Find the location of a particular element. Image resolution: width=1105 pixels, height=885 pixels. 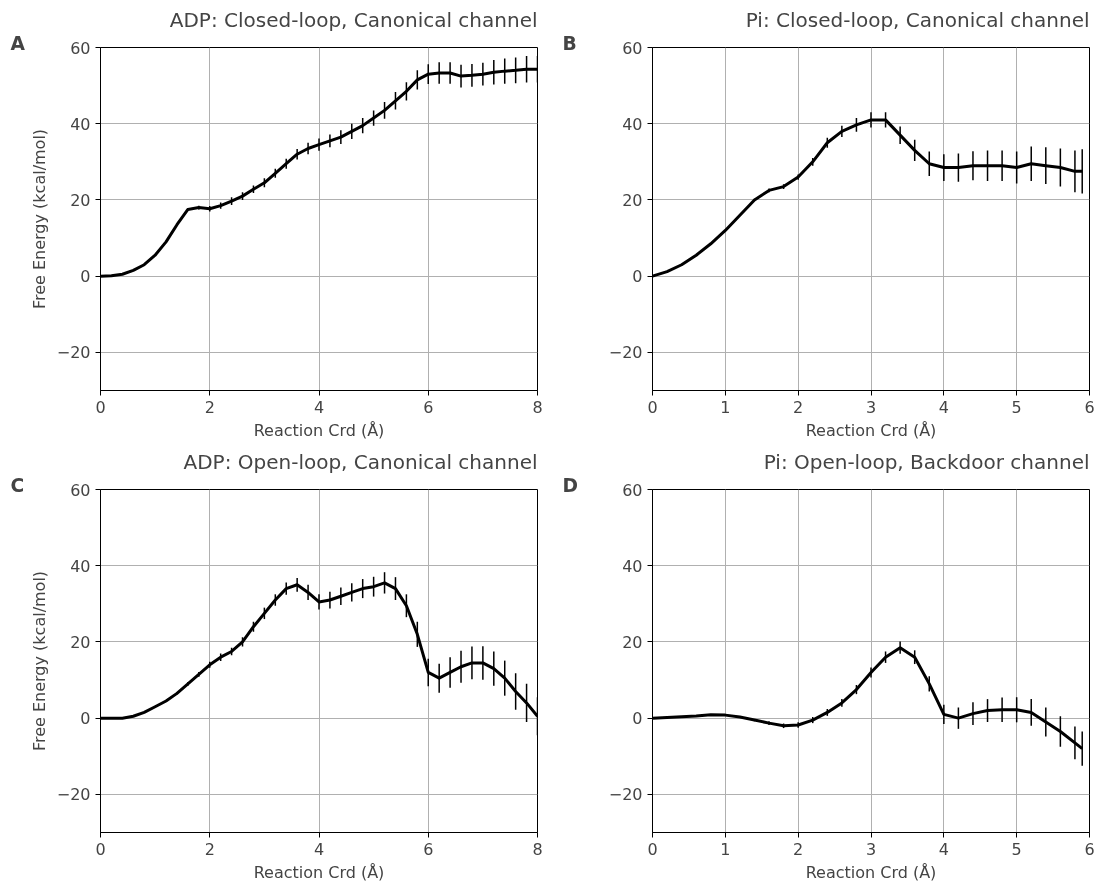

text: A is located at coordinates (18, 43).